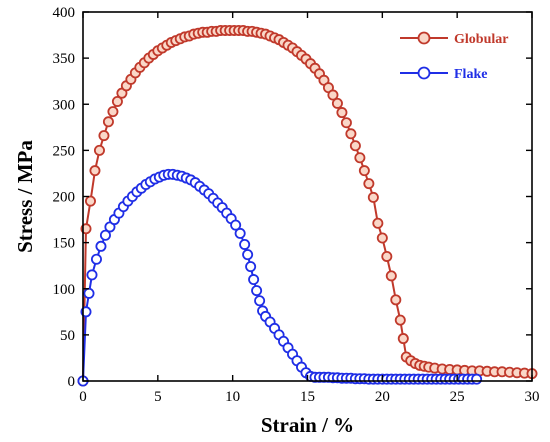 This screenshot has height=442, width=550. What do you see at coordinates (307, 425) in the screenshot?
I see `x-axis-label: Strain / %` at bounding box center [307, 425].